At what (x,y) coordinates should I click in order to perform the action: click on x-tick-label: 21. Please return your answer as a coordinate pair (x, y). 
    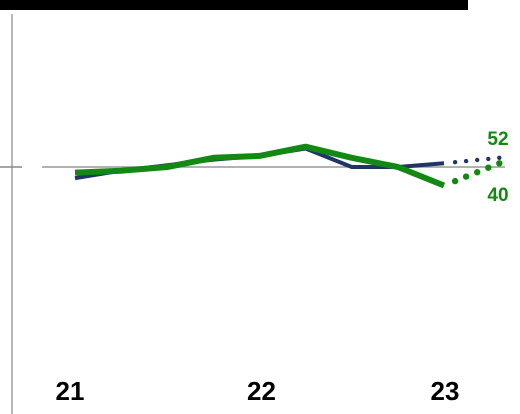
    Looking at the image, I should click on (70, 391).